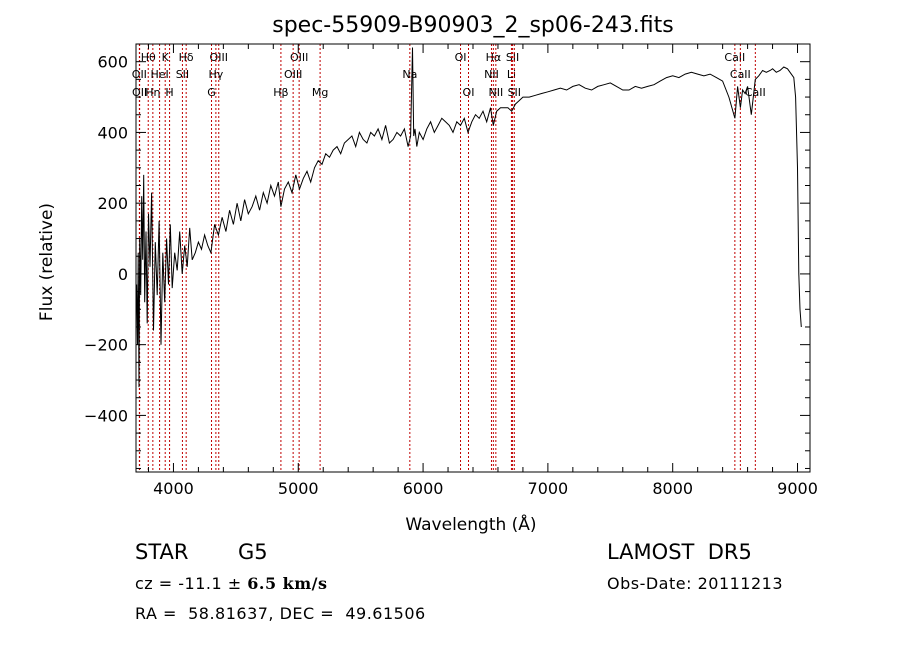  What do you see at coordinates (797, 488) in the screenshot?
I see `x-tick-label: 9000` at bounding box center [797, 488].